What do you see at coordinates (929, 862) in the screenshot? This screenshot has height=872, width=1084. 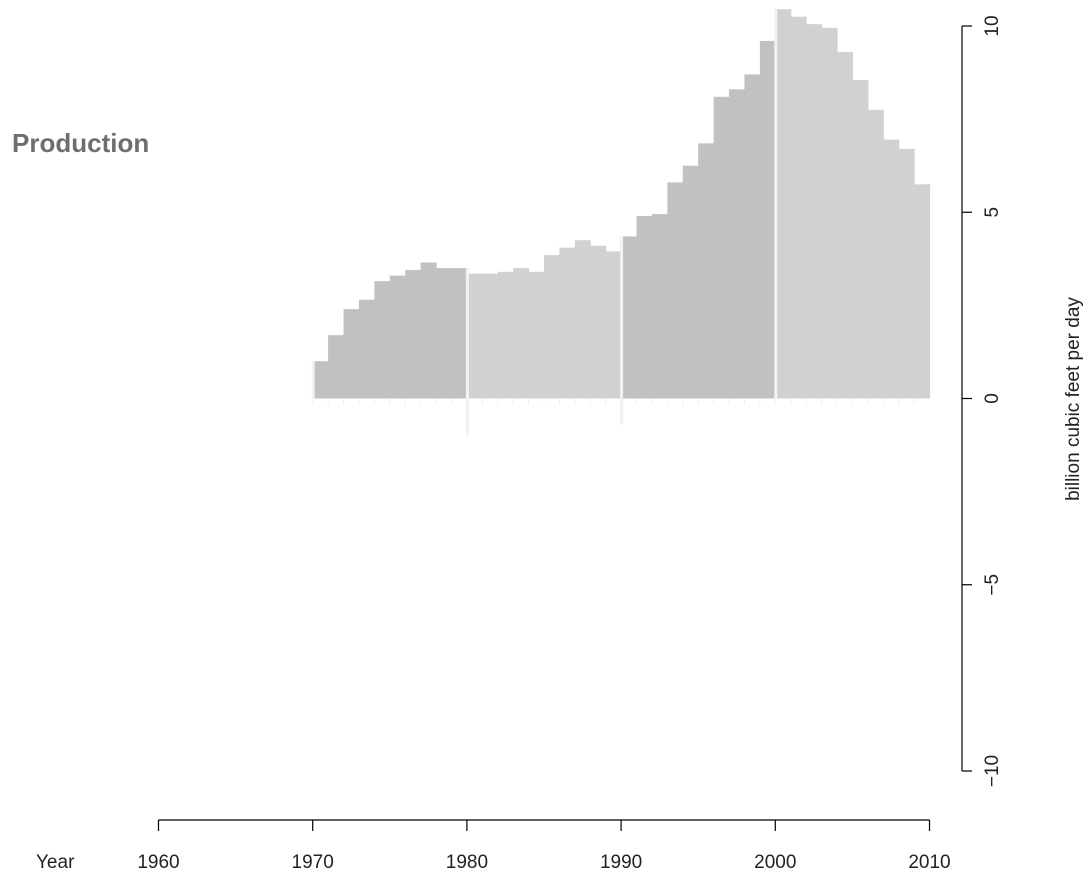 I see `x-tick-label: 2010` at bounding box center [929, 862].